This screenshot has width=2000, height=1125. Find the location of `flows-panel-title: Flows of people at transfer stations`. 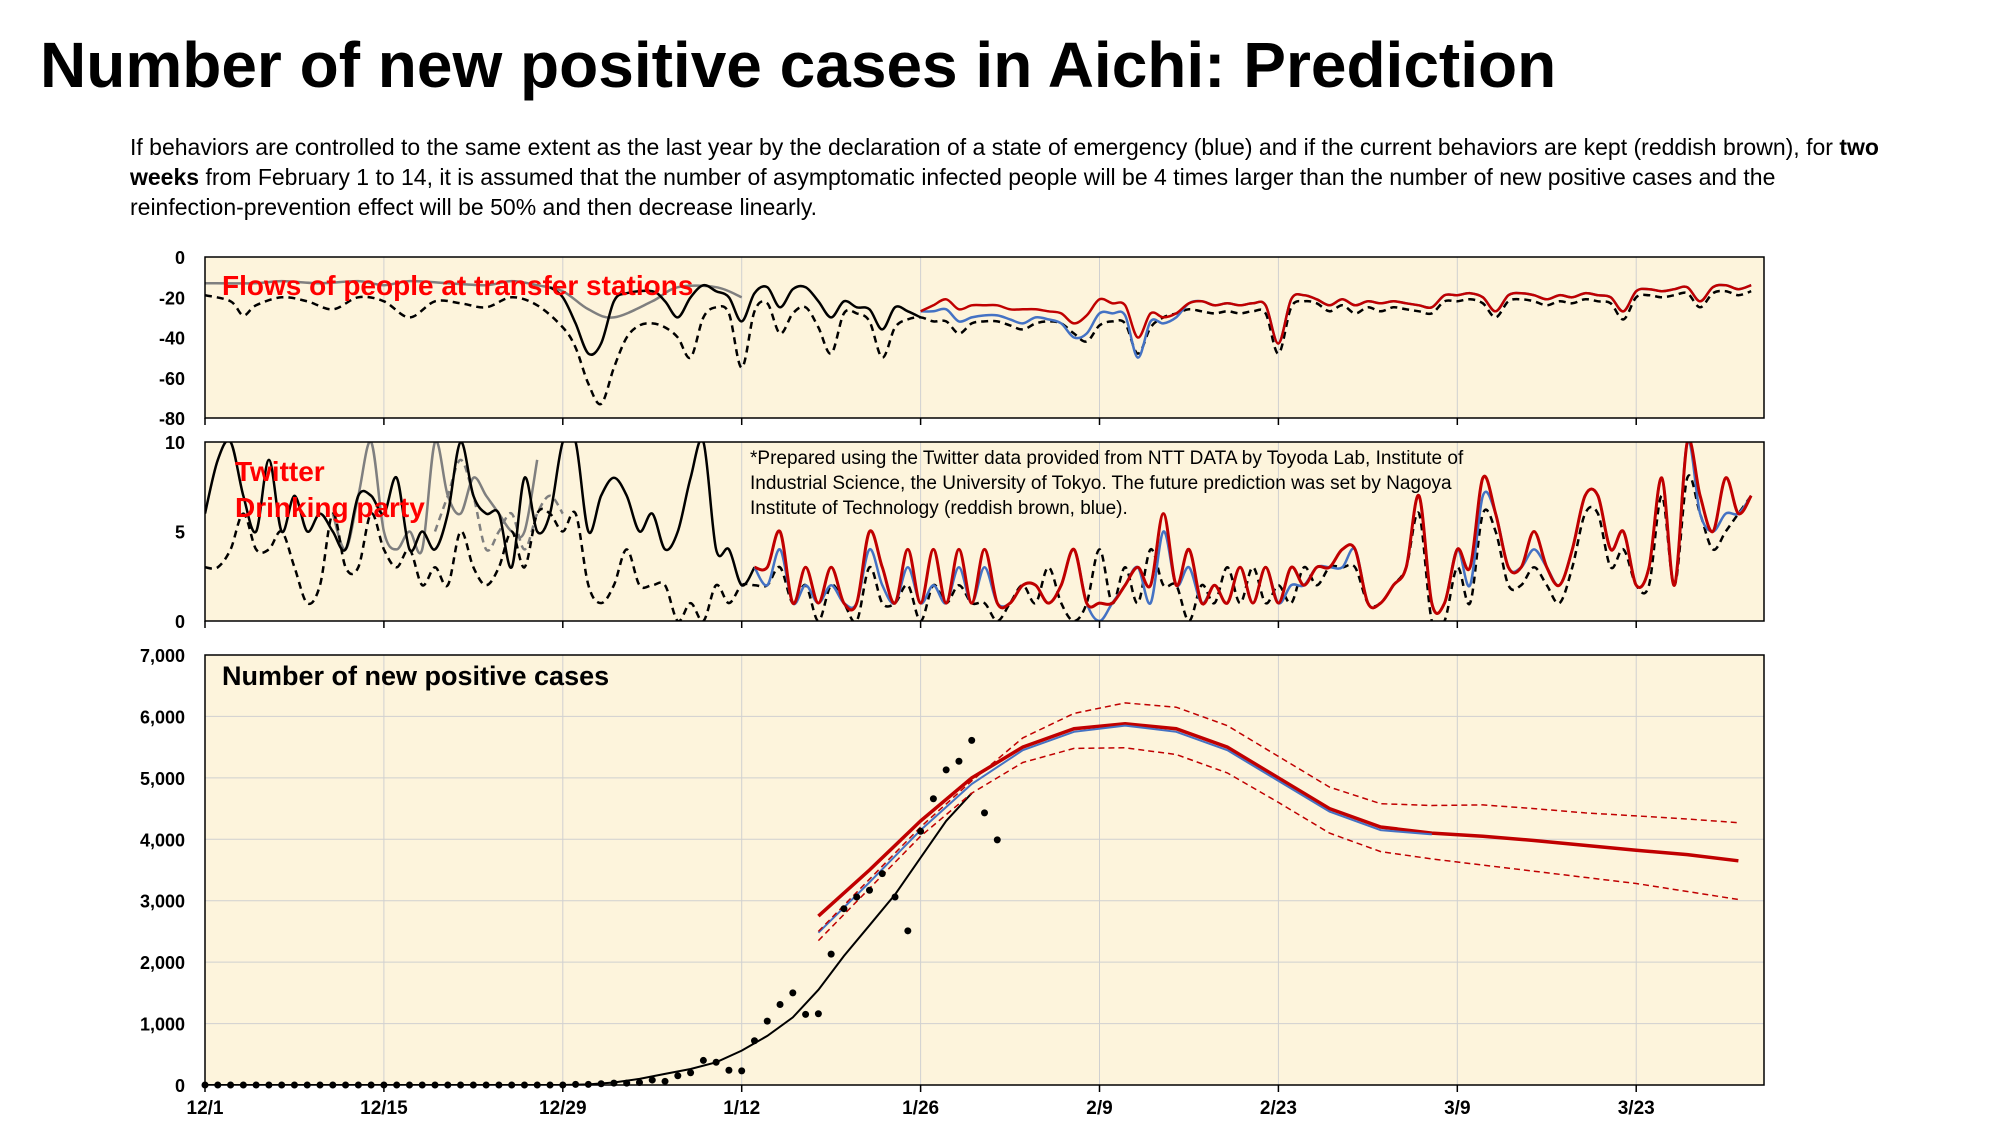

flows-panel-title: Flows of people at transfer stations is located at coordinates (457, 285).